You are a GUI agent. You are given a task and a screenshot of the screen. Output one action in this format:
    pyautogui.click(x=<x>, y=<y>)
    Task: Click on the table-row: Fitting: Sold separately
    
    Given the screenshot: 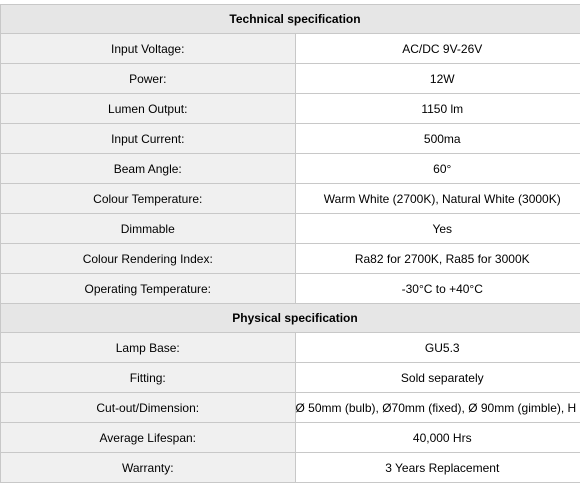 What is the action you would take?
    pyautogui.click(x=290, y=377)
    